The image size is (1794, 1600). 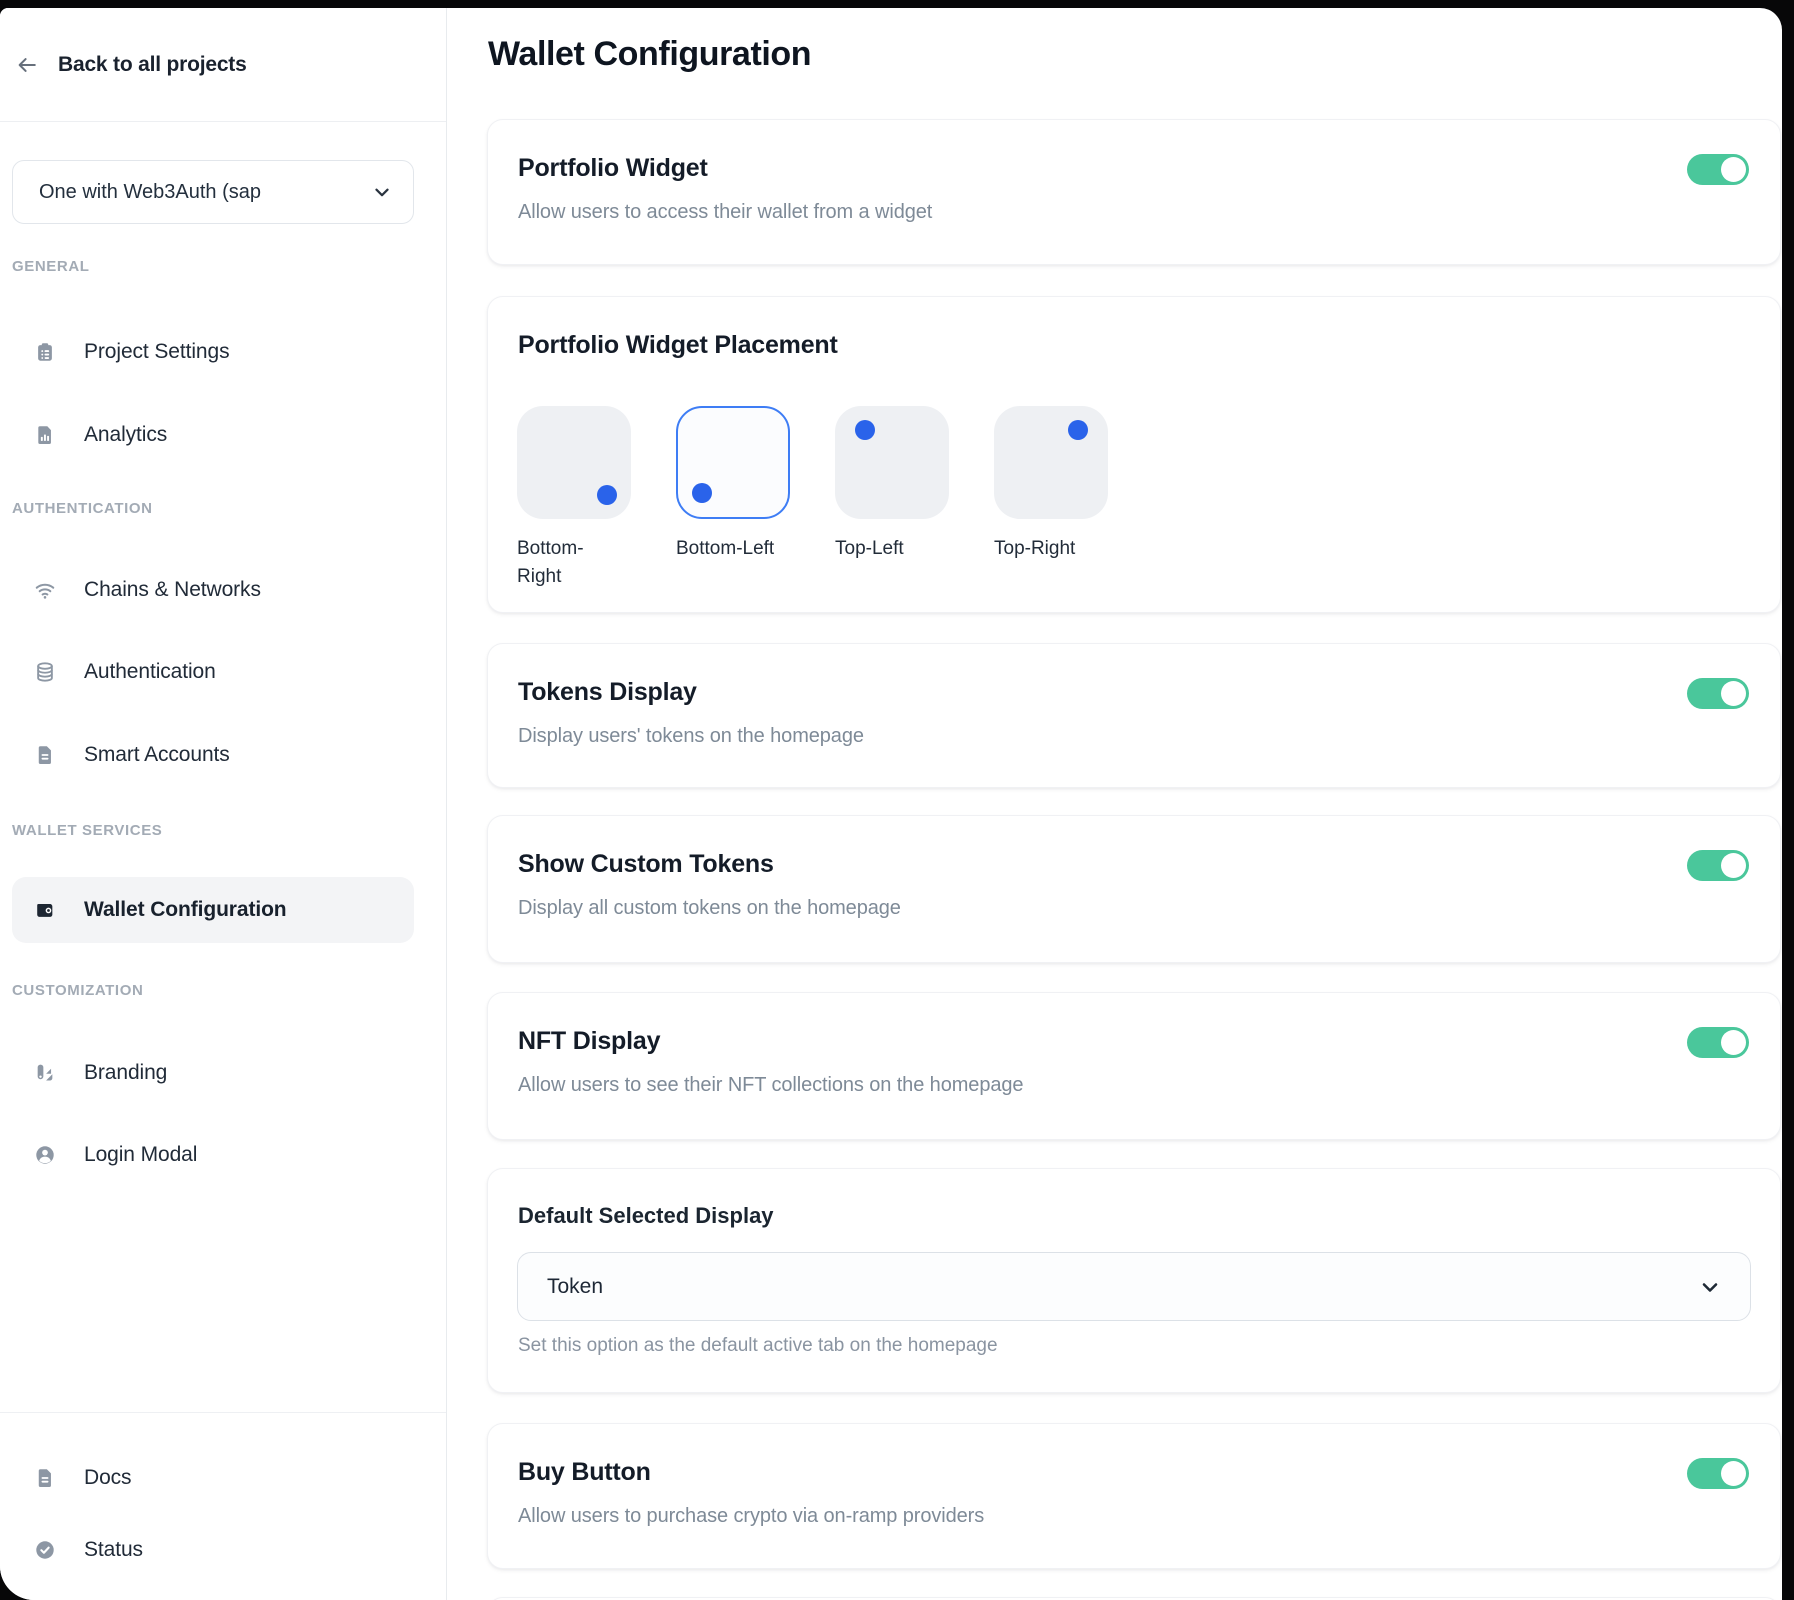 I want to click on sidebar-item-label: Authentication, so click(x=150, y=671).